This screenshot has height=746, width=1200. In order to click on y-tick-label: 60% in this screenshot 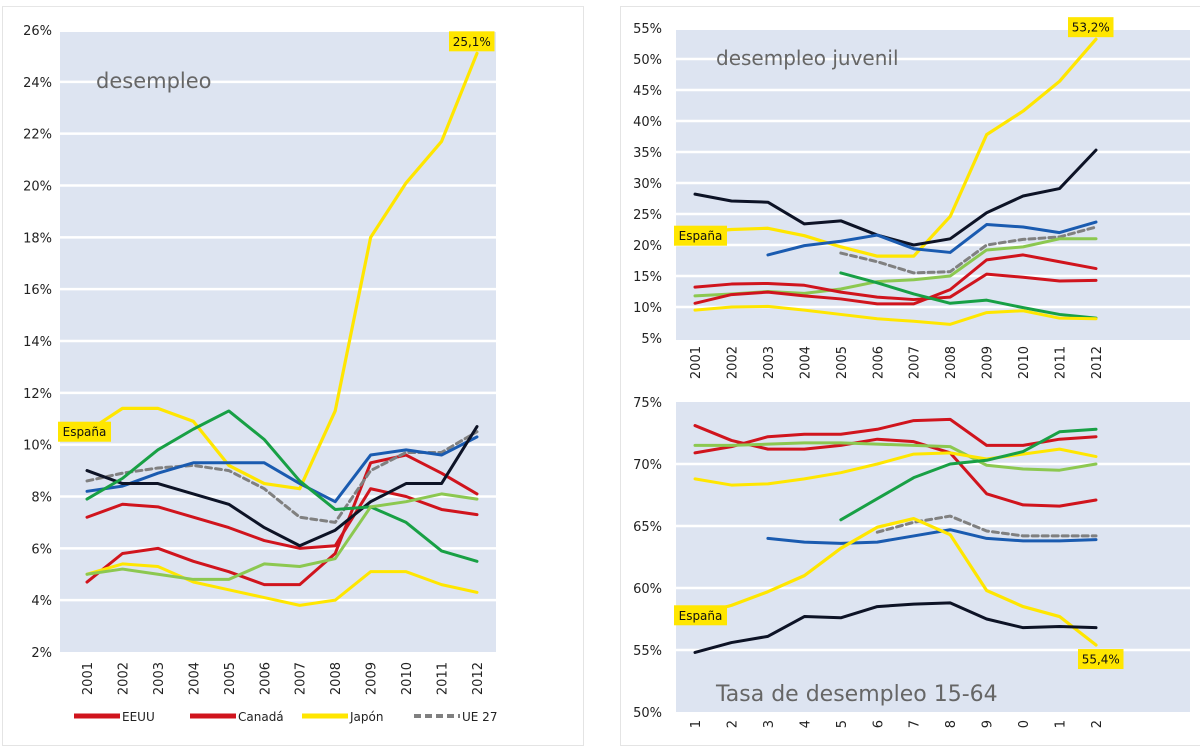, I will do `click(647, 589)`.